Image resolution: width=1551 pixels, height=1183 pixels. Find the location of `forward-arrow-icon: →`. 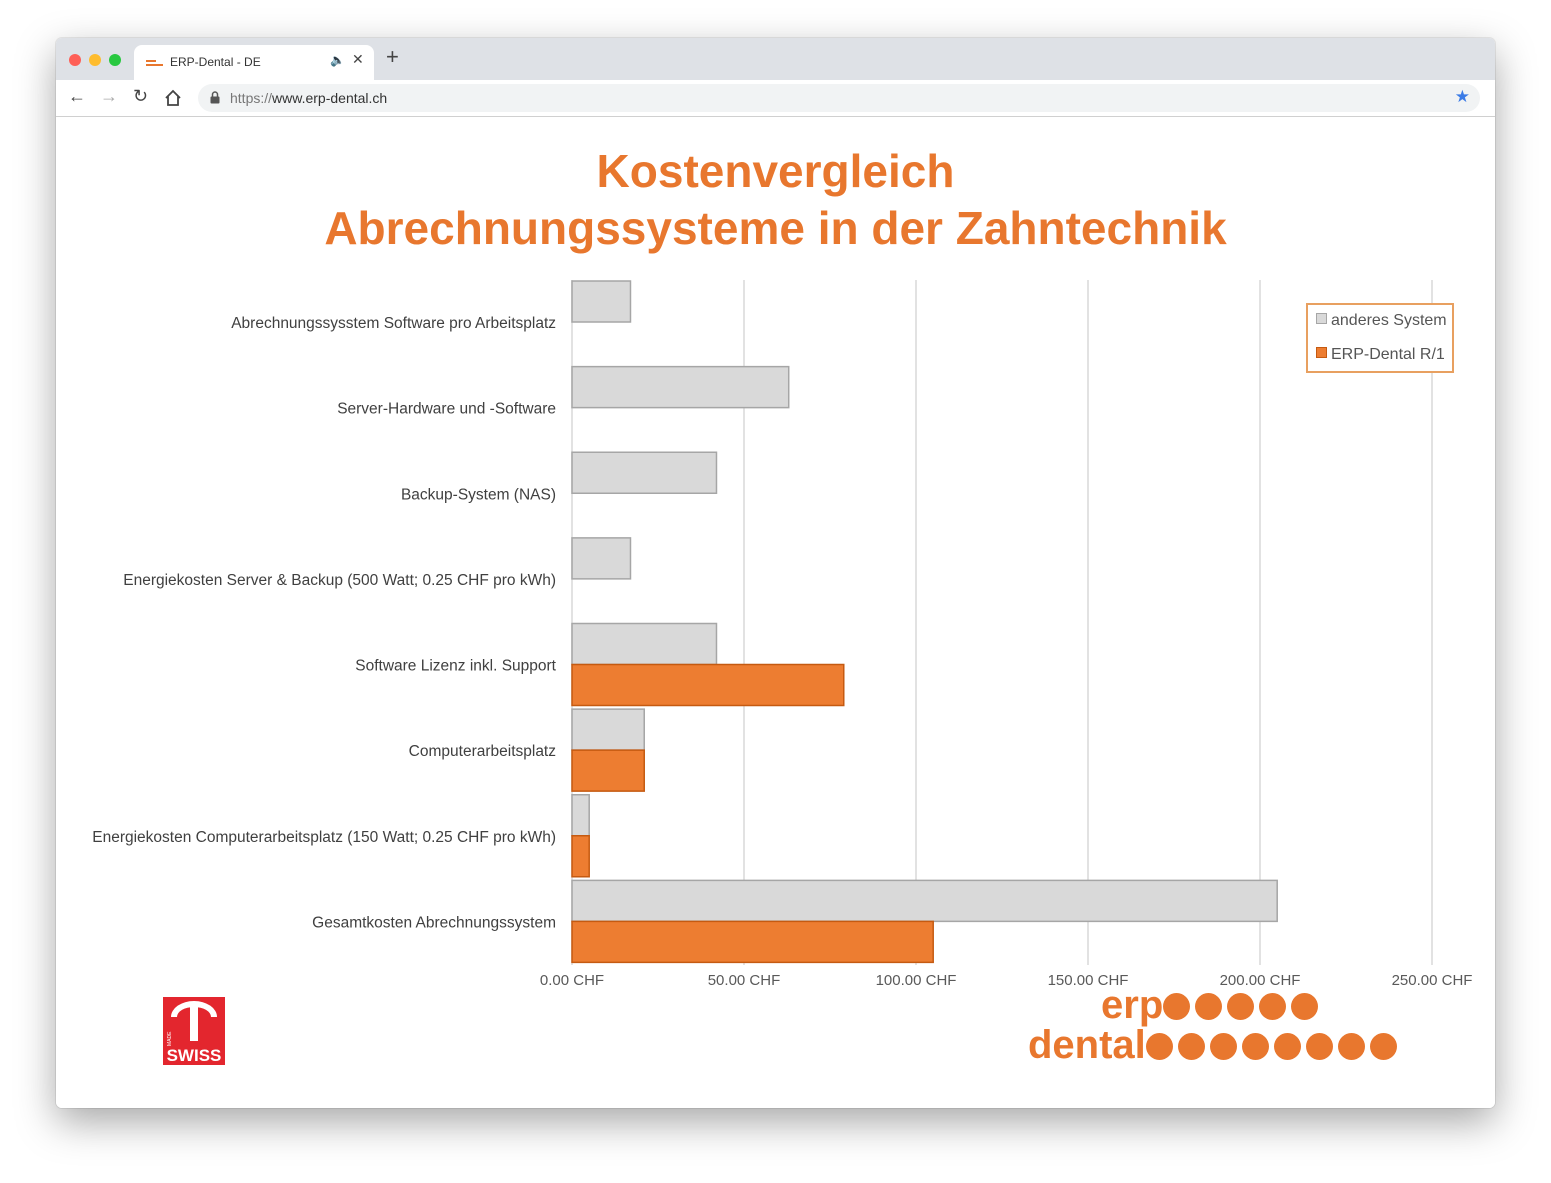

forward-arrow-icon: → is located at coordinates (109, 96).